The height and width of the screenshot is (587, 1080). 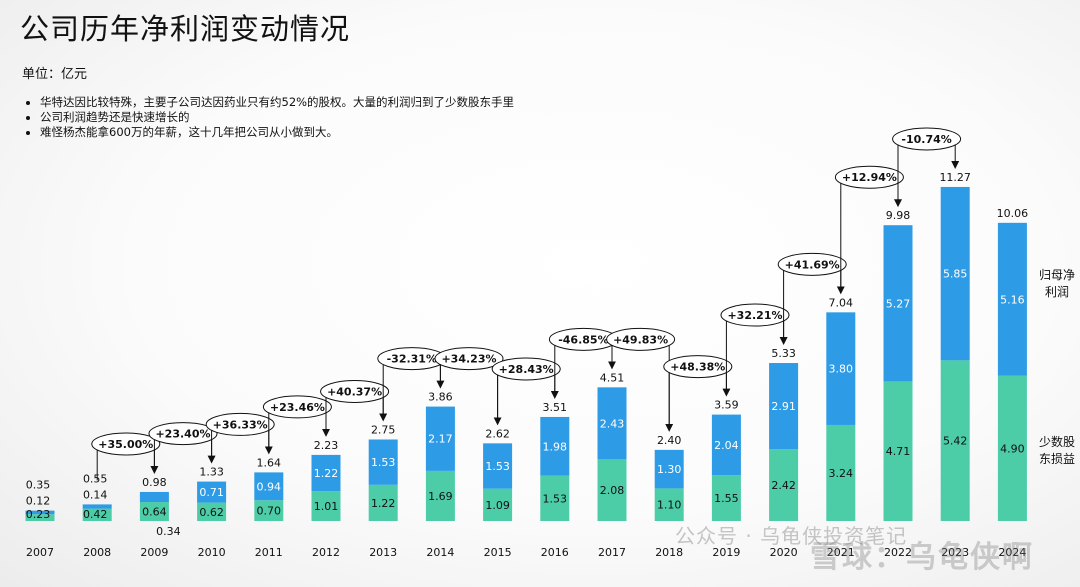 I want to click on total-label: 3.59, so click(x=726, y=405).